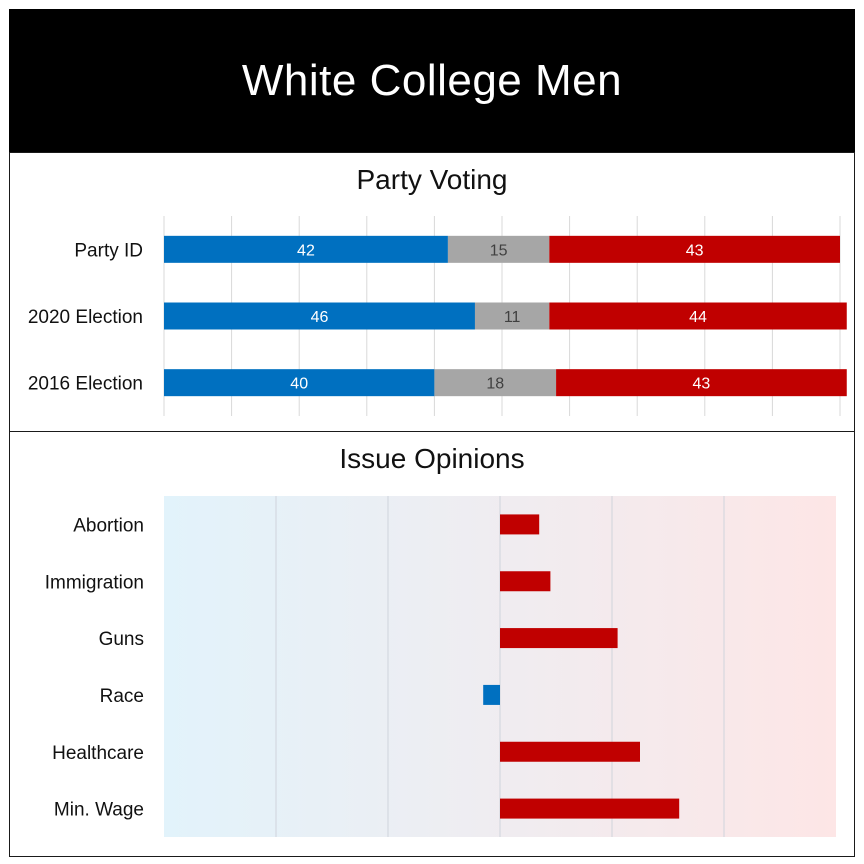 The width and height of the screenshot is (864, 864). I want to click on issue-opinions-title: Issue Opinions, so click(432, 458).